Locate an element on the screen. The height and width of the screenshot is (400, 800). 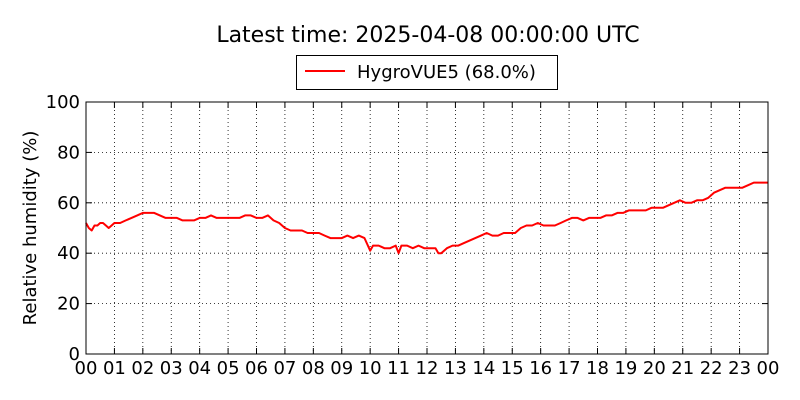
x-tick-label: 09 is located at coordinates (341, 368).